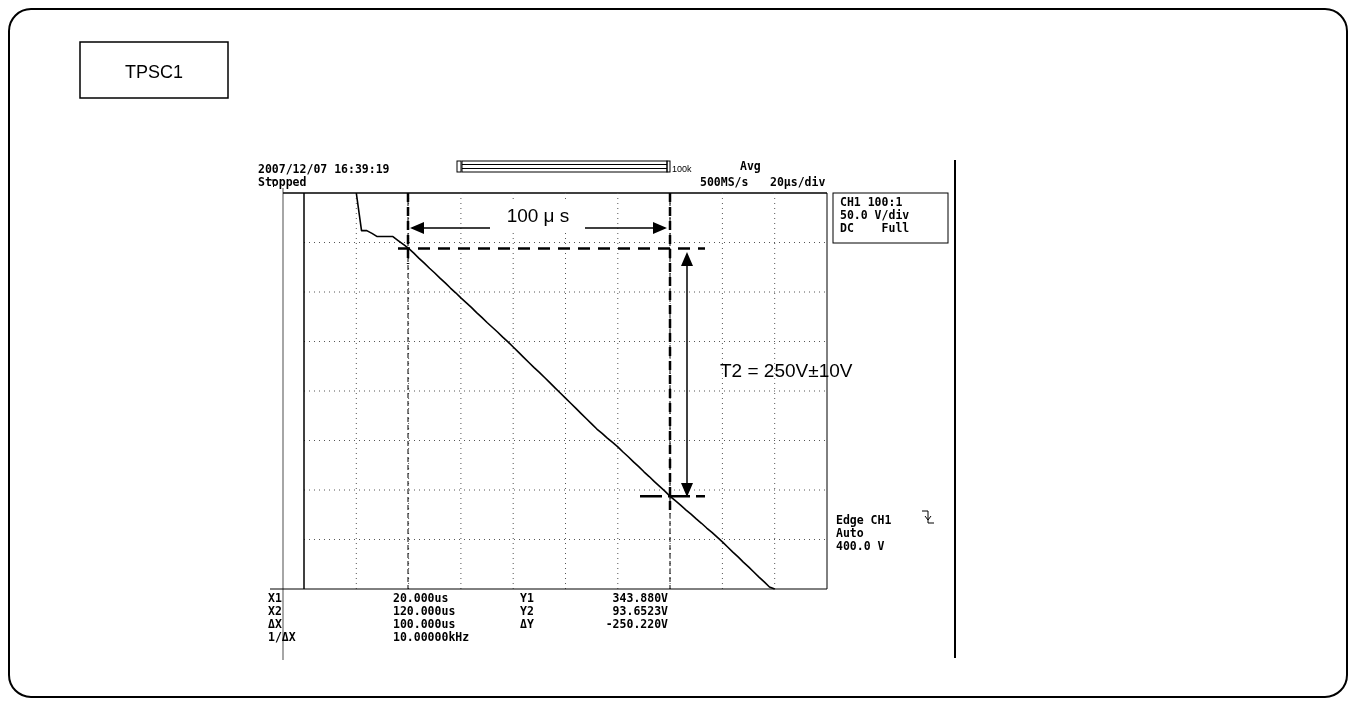 The width and height of the screenshot is (1357, 708). I want to click on text: Y1, so click(527, 598).